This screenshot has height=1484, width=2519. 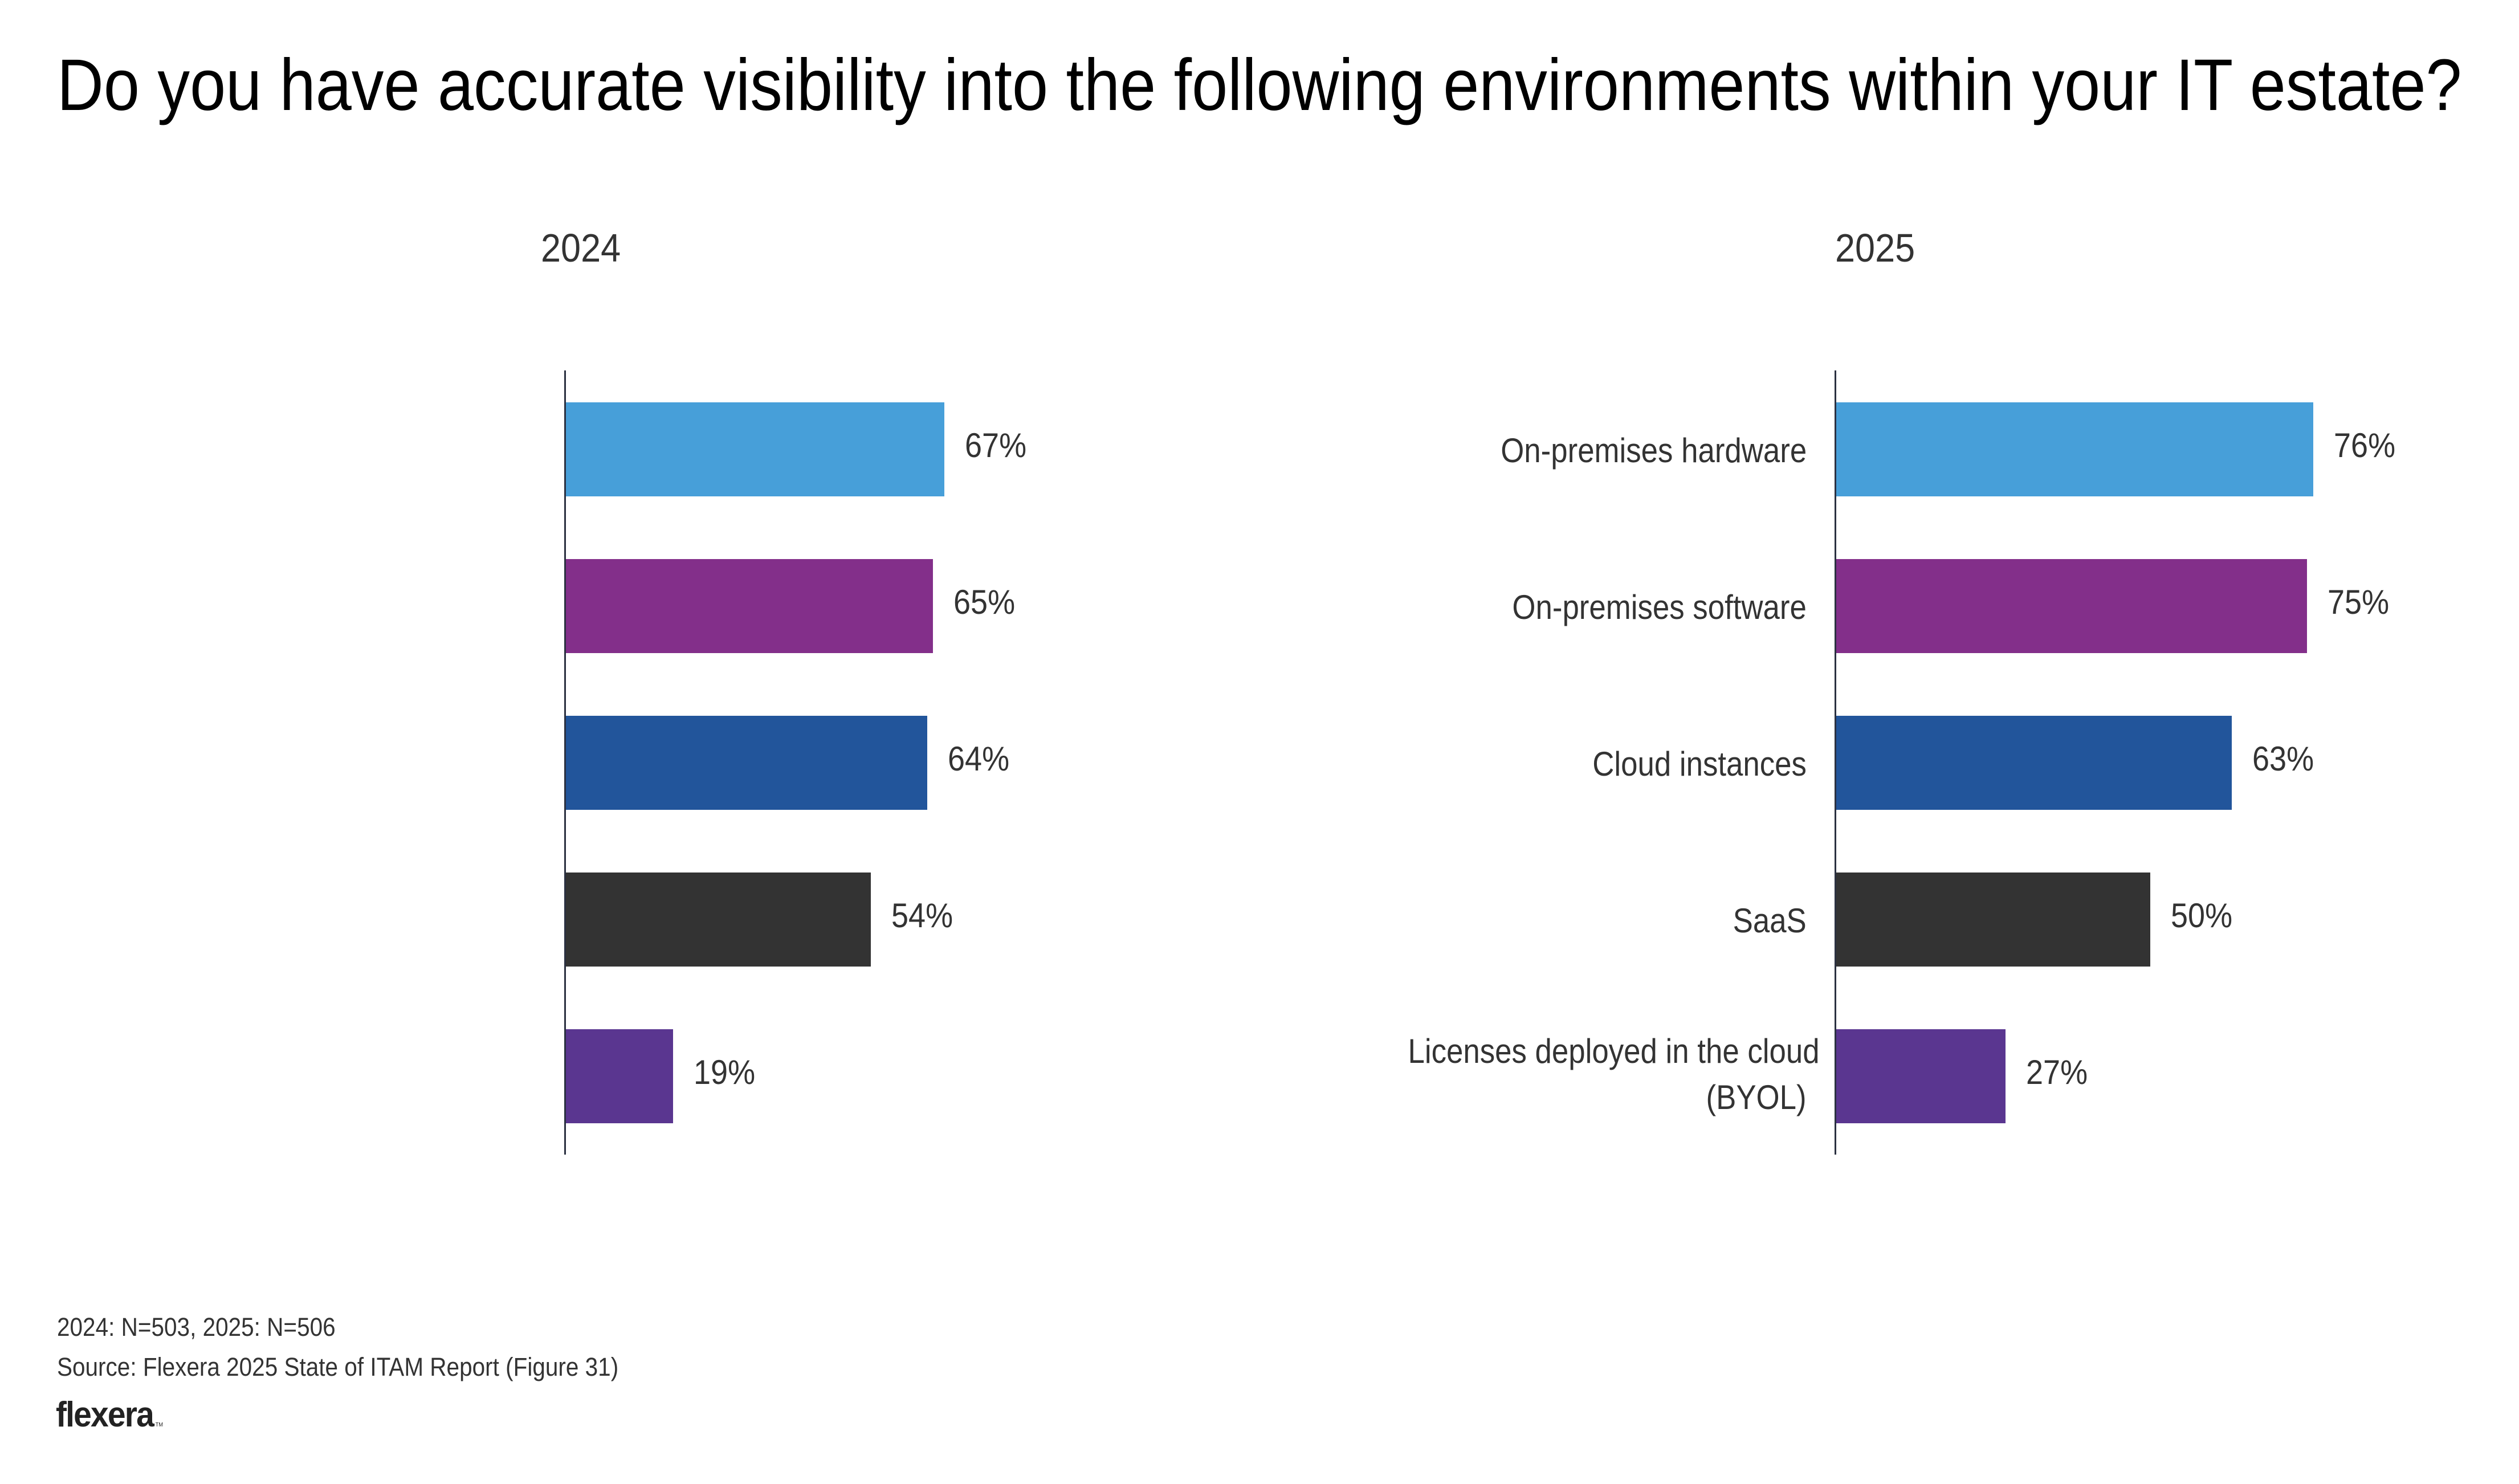 I want to click on category-label-line: (BYOL), so click(x=1756, y=1097).